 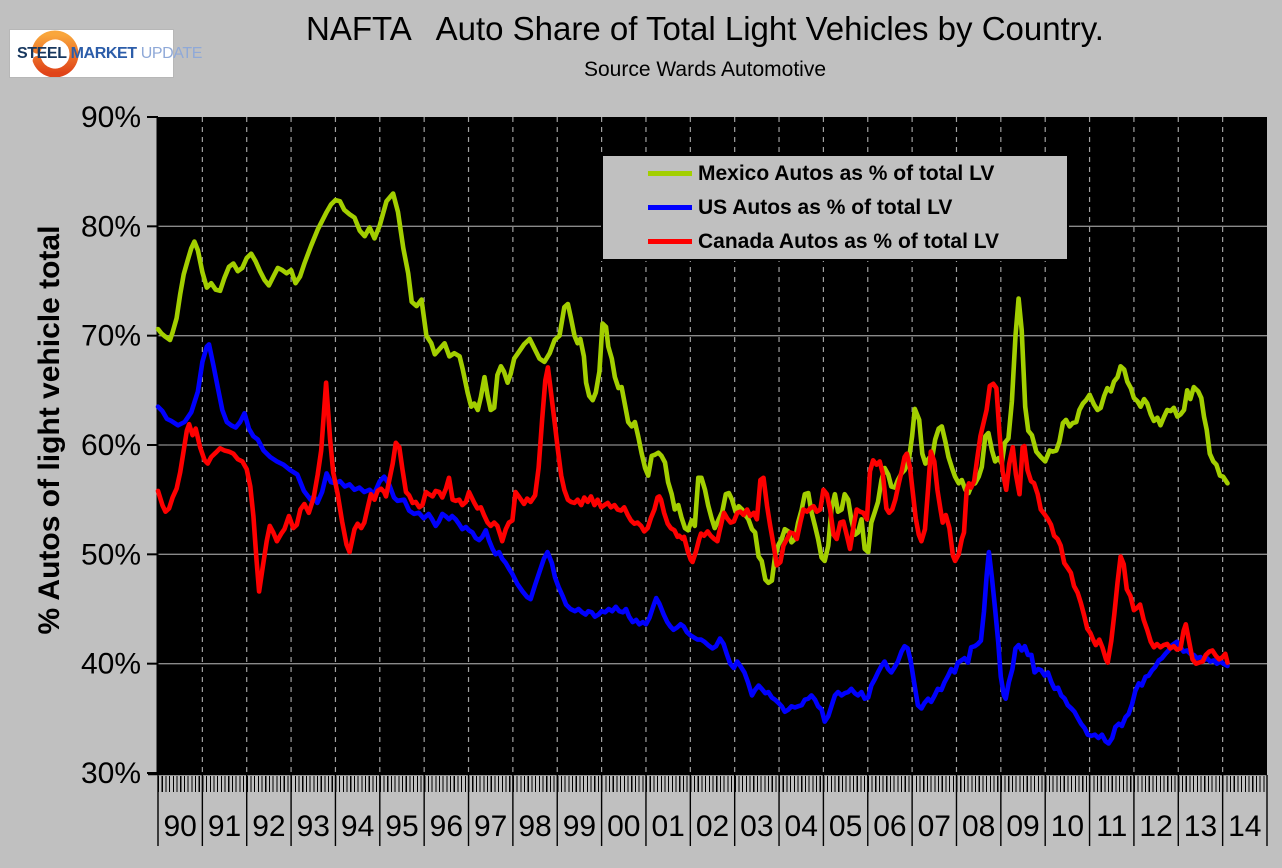 I want to click on y-tick-label: 90%, so click(x=111, y=117).